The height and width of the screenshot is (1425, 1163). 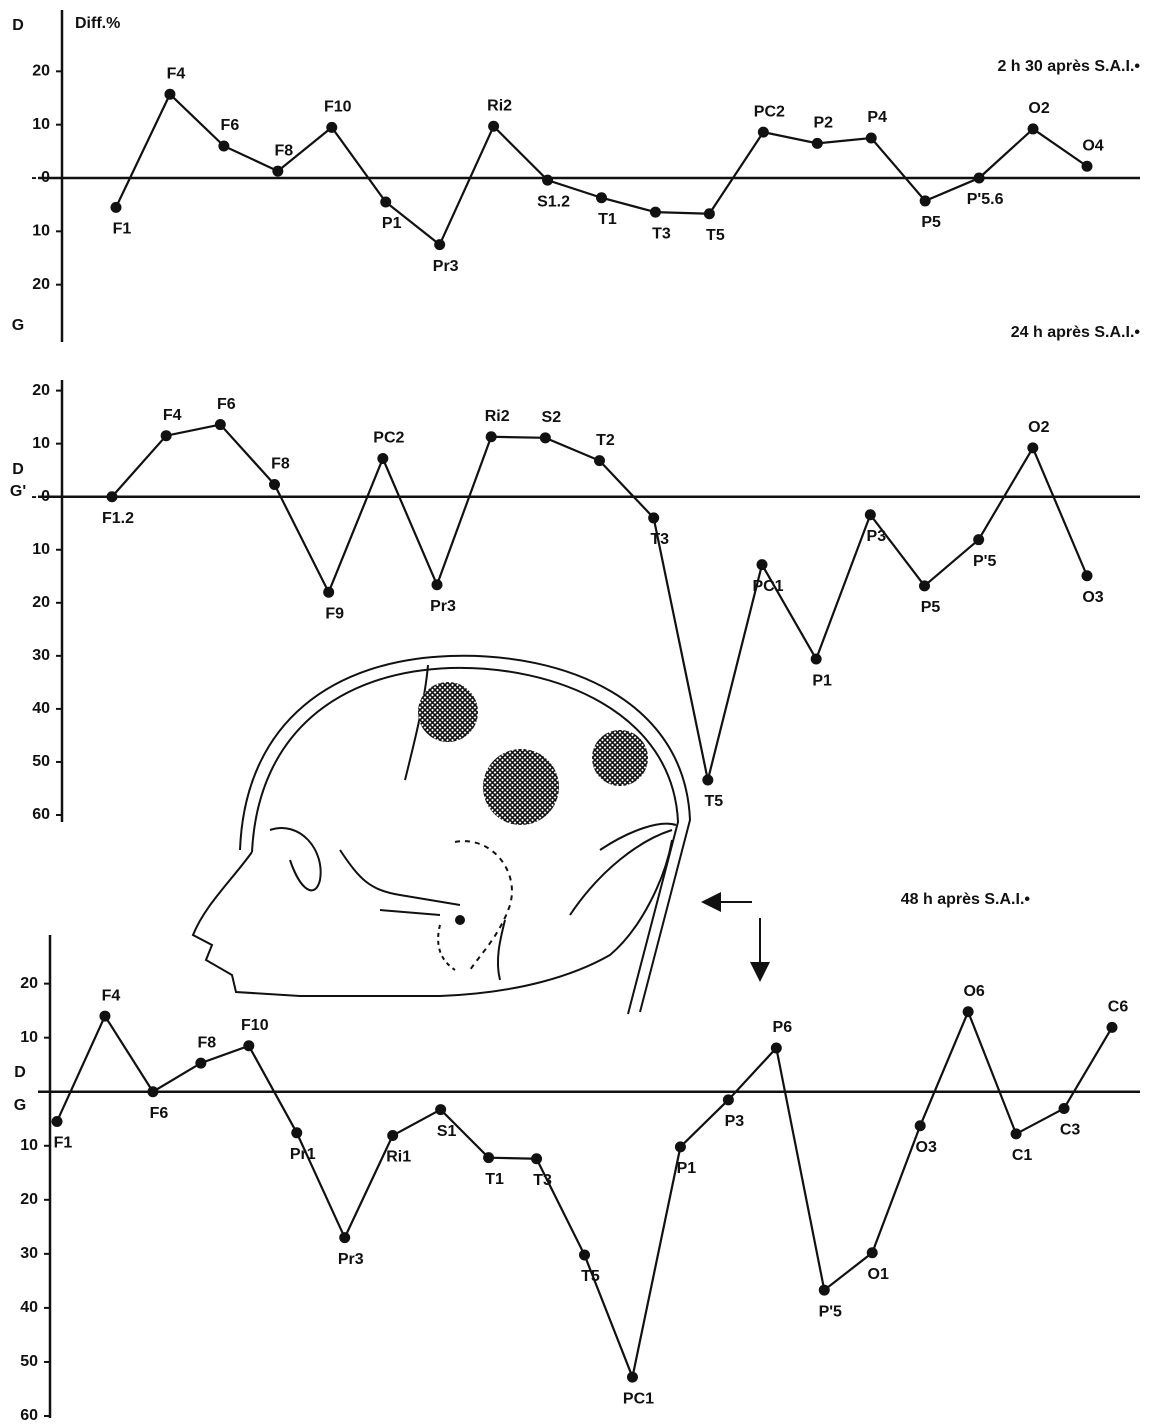 I want to click on point-label: T2, so click(x=605, y=440).